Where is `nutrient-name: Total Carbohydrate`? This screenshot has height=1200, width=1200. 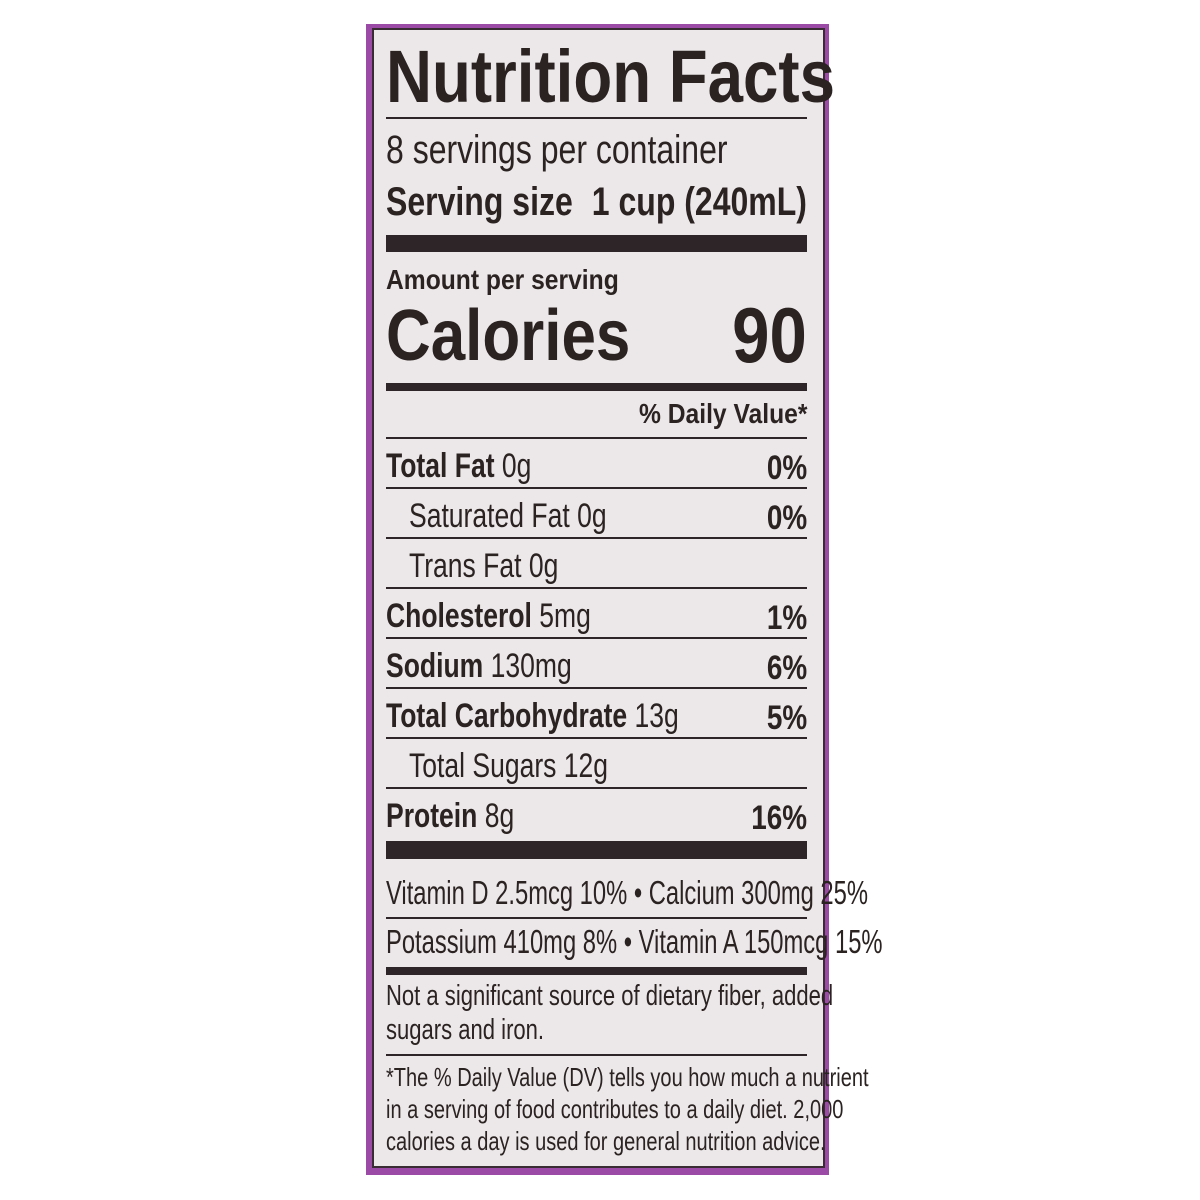
nutrient-name: Total Carbohydrate is located at coordinates (507, 716).